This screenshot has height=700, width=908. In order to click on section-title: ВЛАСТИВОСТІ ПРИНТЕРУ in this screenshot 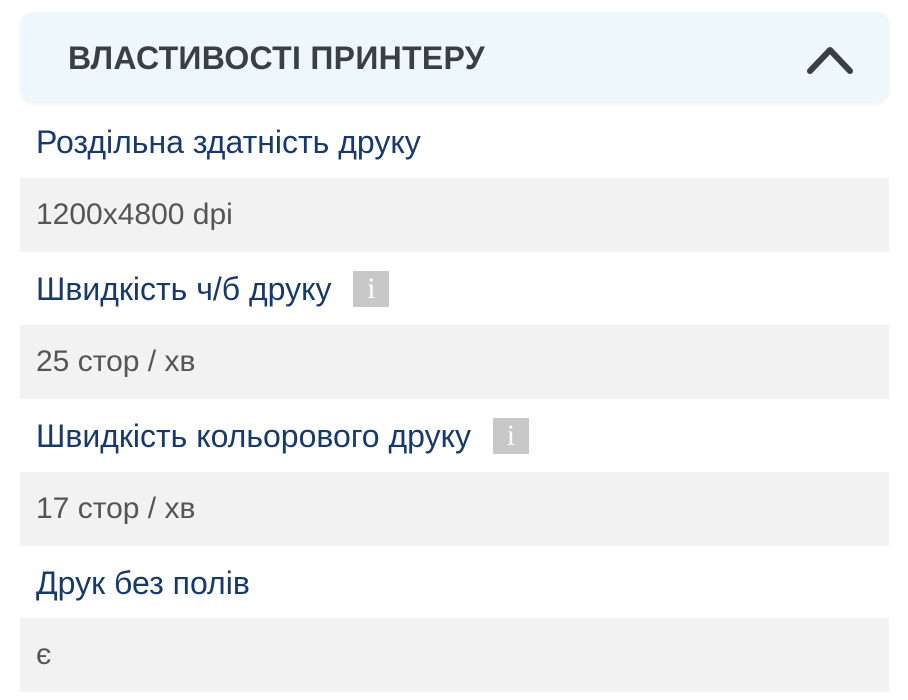, I will do `click(276, 58)`.